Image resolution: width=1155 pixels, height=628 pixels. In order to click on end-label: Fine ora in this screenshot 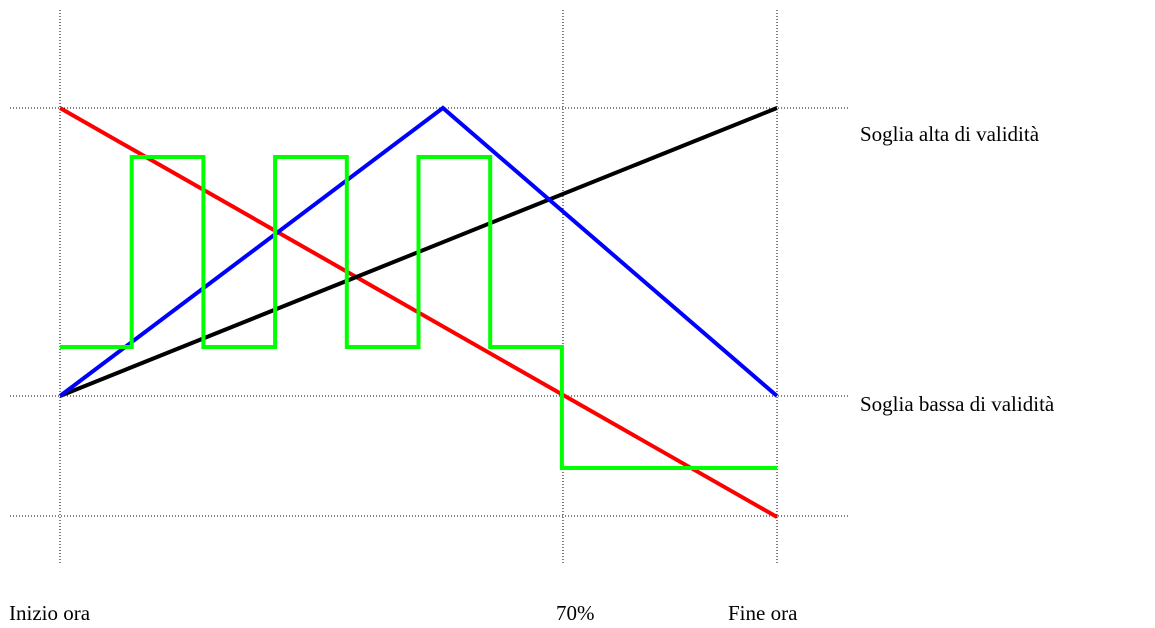, I will do `click(763, 613)`.